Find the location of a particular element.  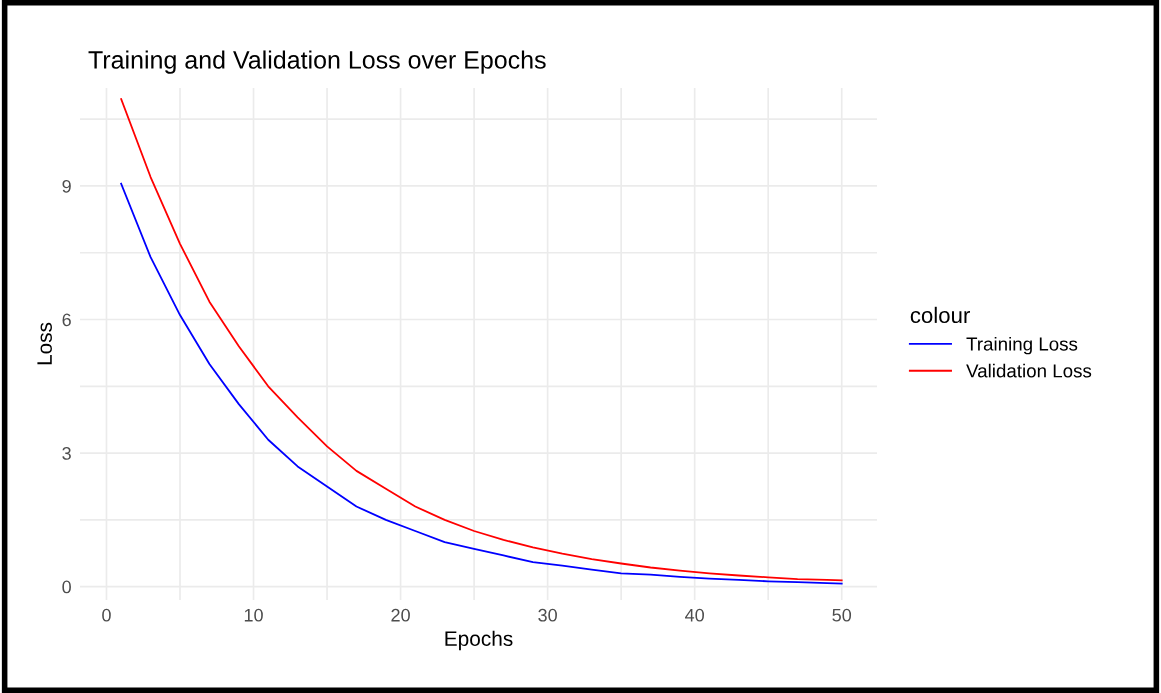

legend-label: Training Loss is located at coordinates (1022, 345).